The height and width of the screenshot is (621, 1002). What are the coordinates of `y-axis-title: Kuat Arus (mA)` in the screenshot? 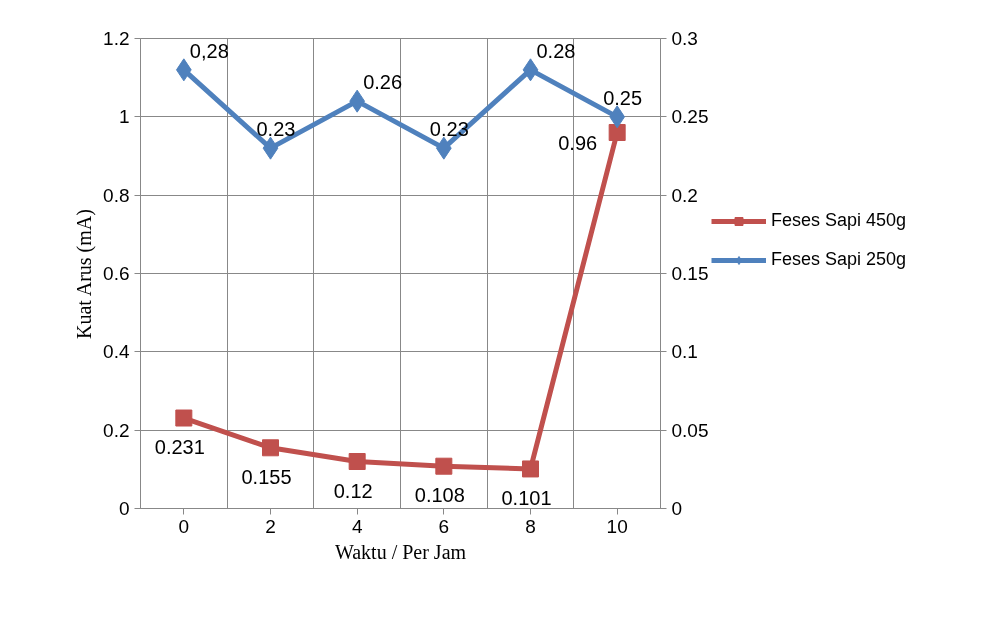 It's located at (85, 274).